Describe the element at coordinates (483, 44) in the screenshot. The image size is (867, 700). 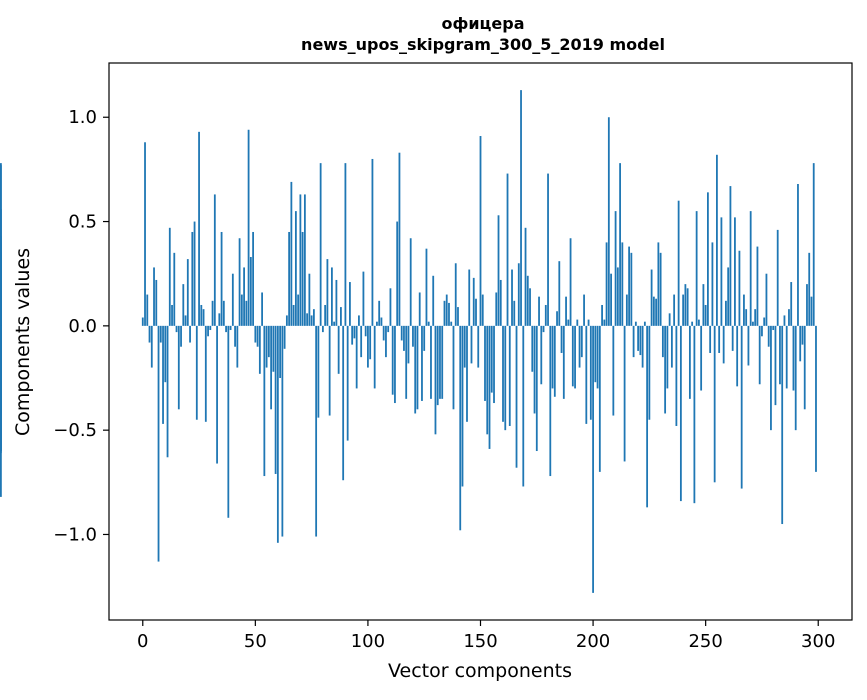
I see `chart-title-line-2: news_upos_skipgram_300_5_2019 model` at that location.